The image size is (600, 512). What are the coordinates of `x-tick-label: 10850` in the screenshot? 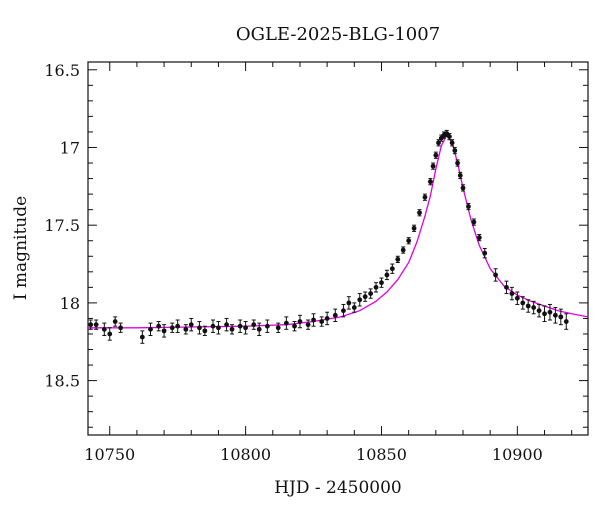 It's located at (381, 454).